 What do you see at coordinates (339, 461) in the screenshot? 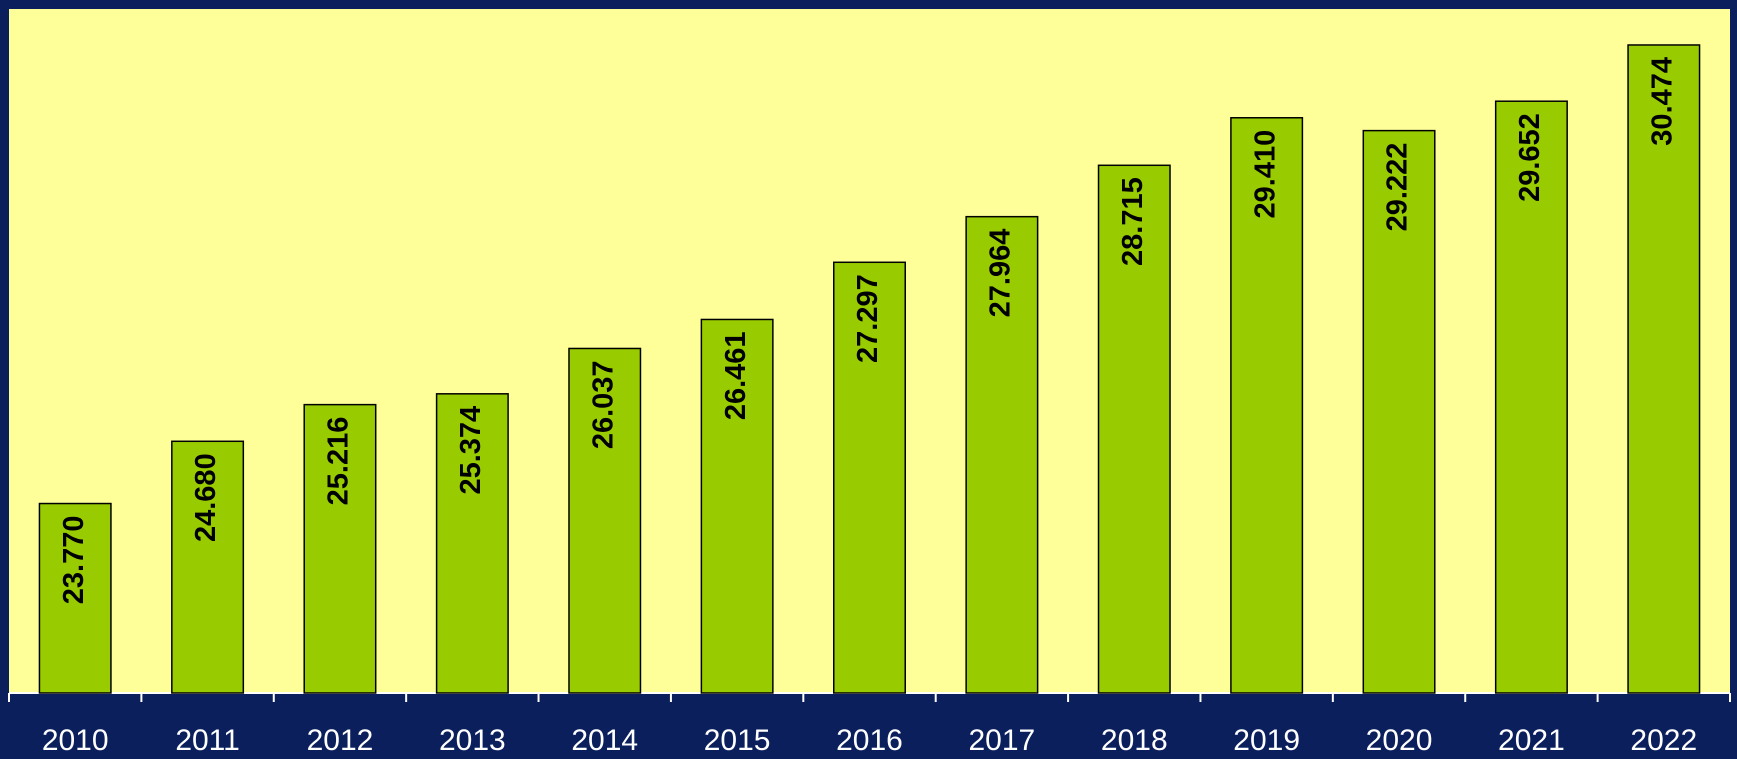
I see `value-label: 25.216` at bounding box center [339, 461].